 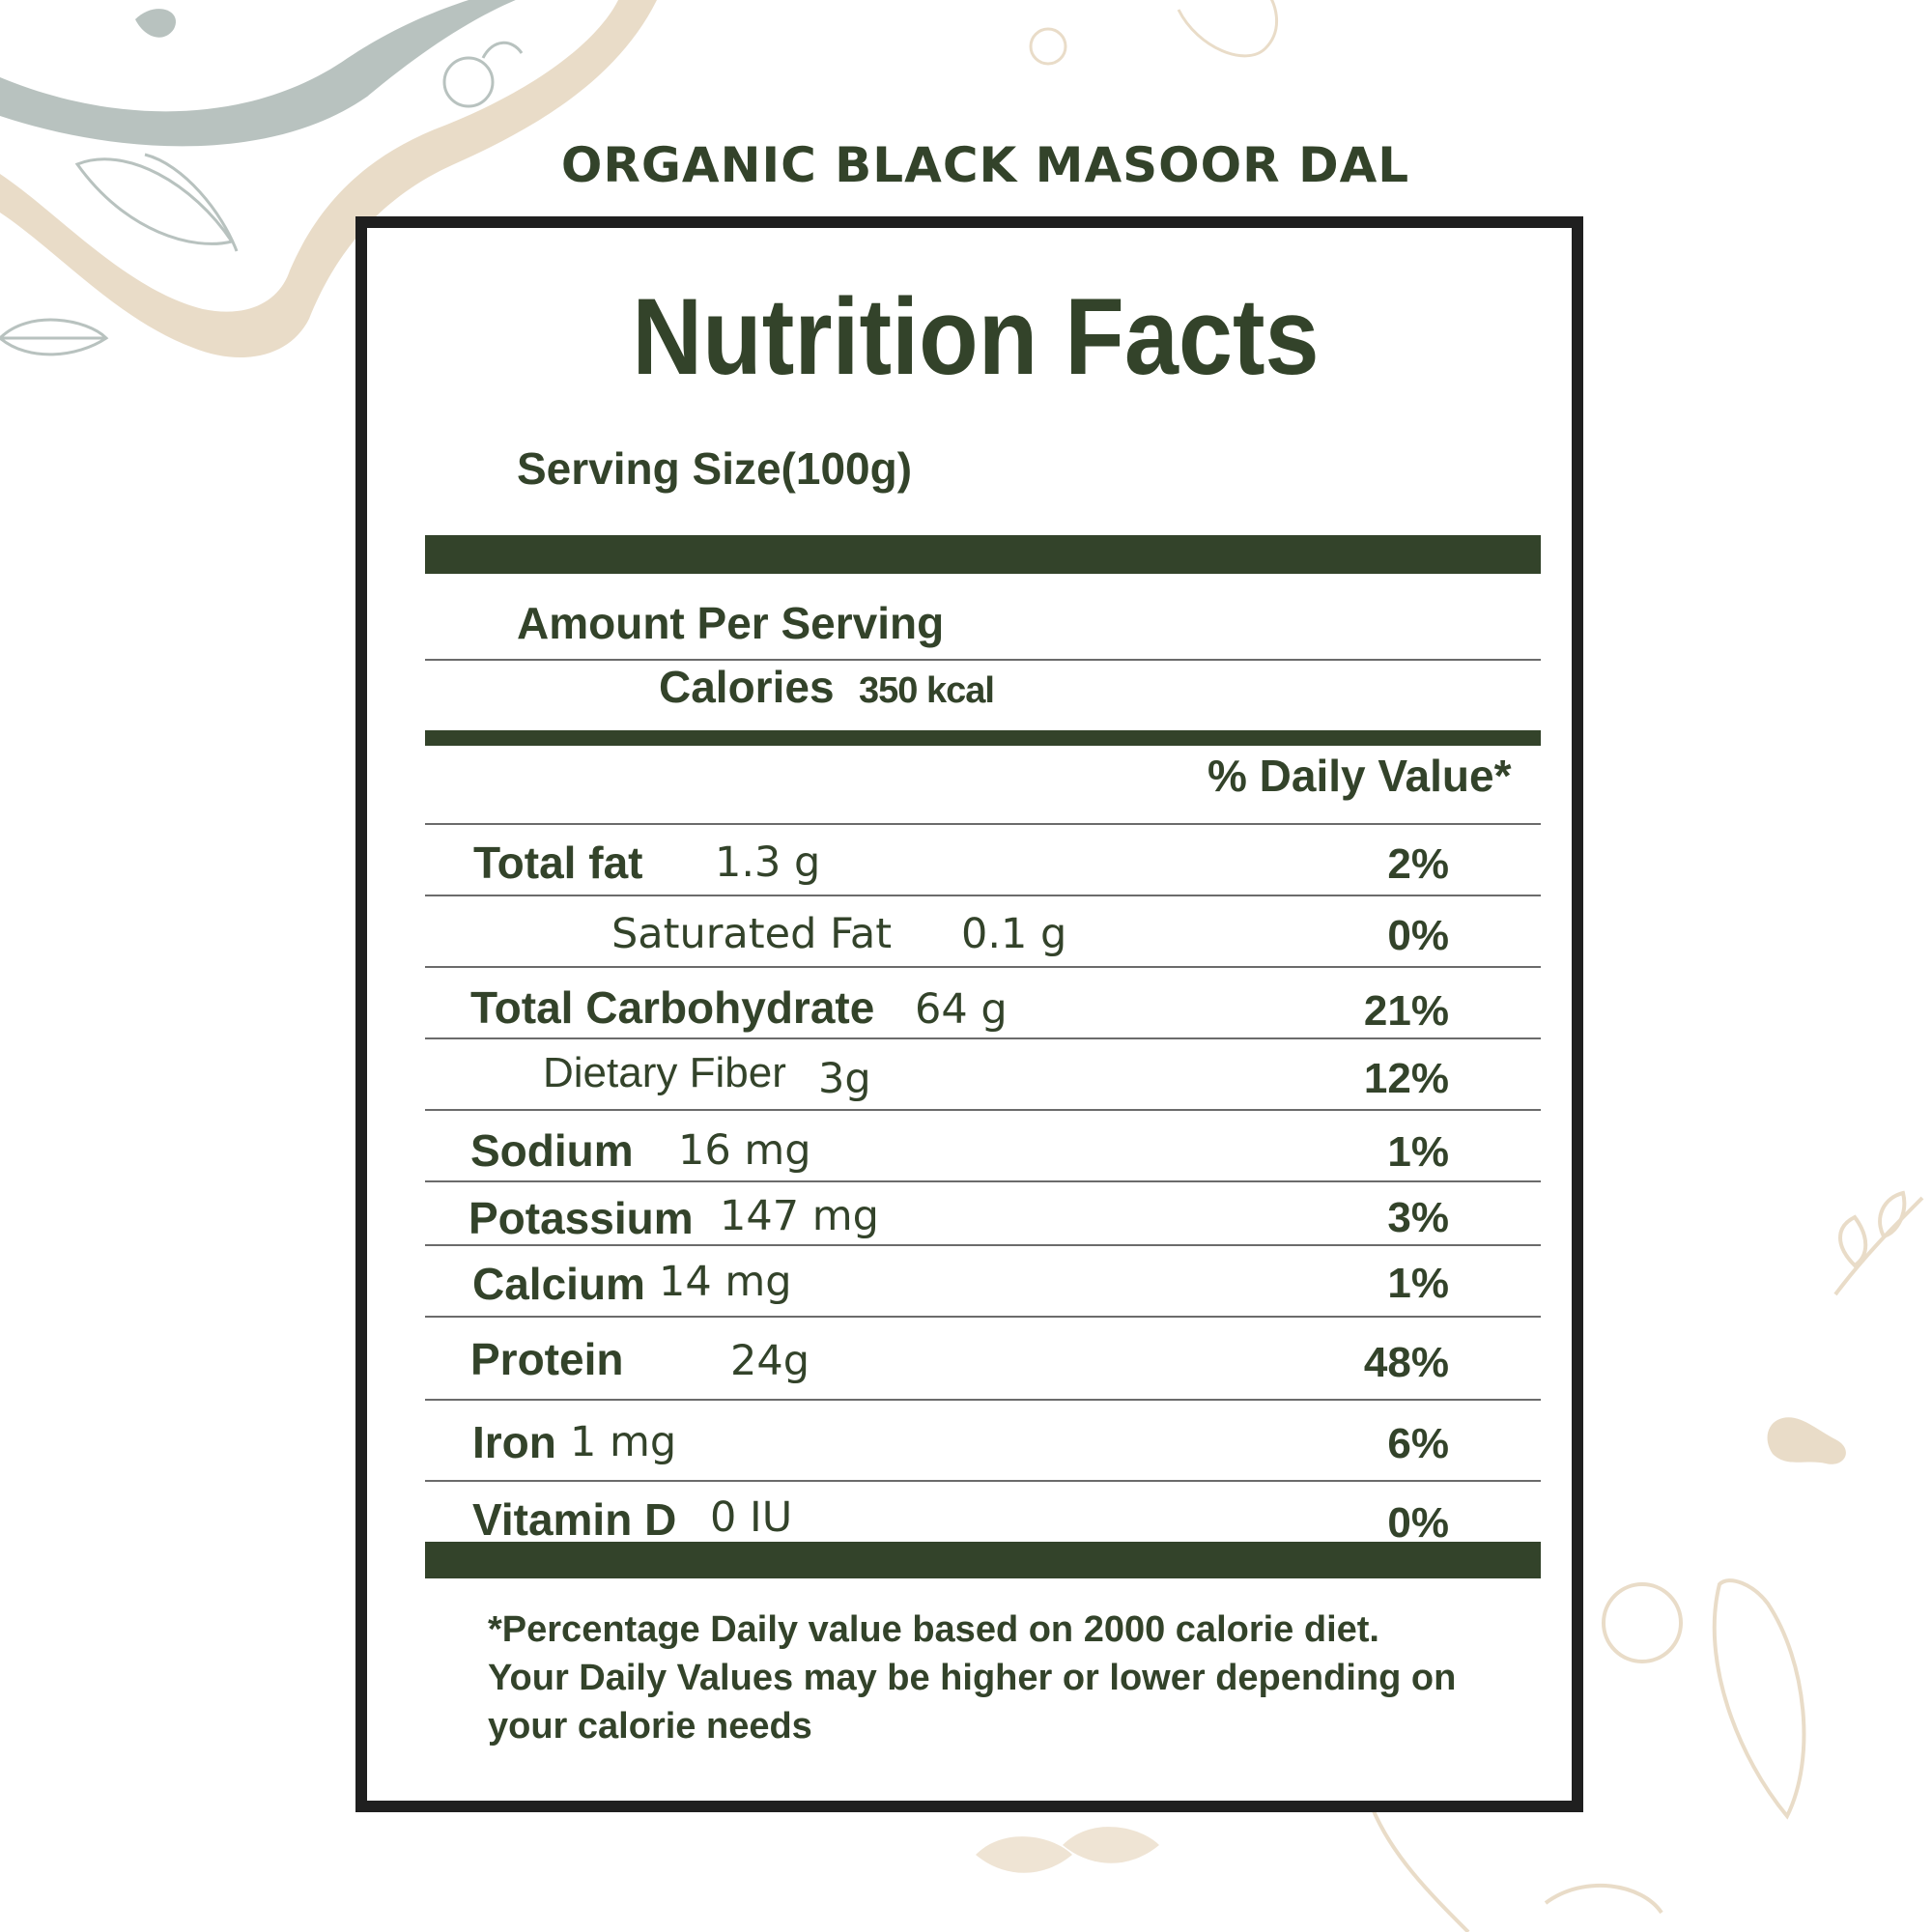 I want to click on nutrient-name: Iron, so click(x=514, y=1442).